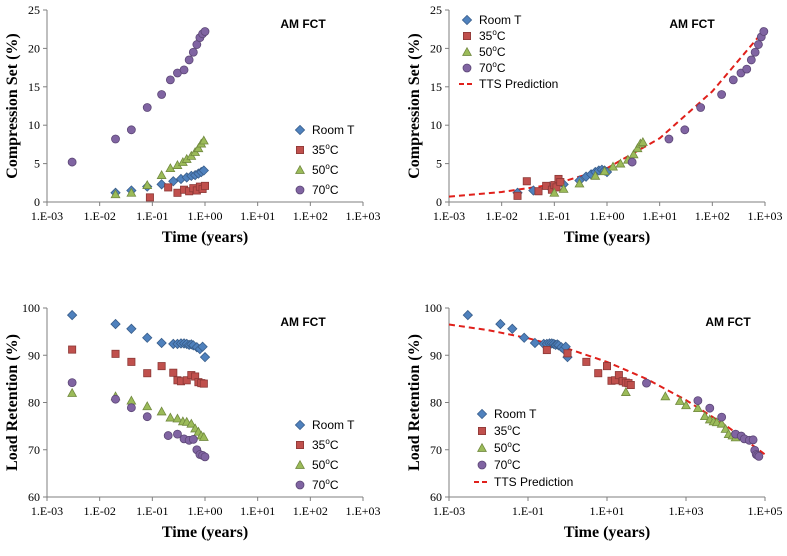  I want to click on legend-label-base: 50, so click(501, 448).